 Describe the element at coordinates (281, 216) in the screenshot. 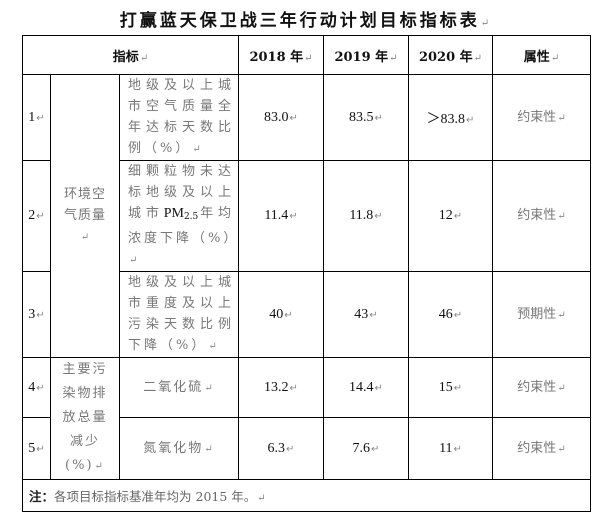

I see `value-2018: 11.4` at that location.